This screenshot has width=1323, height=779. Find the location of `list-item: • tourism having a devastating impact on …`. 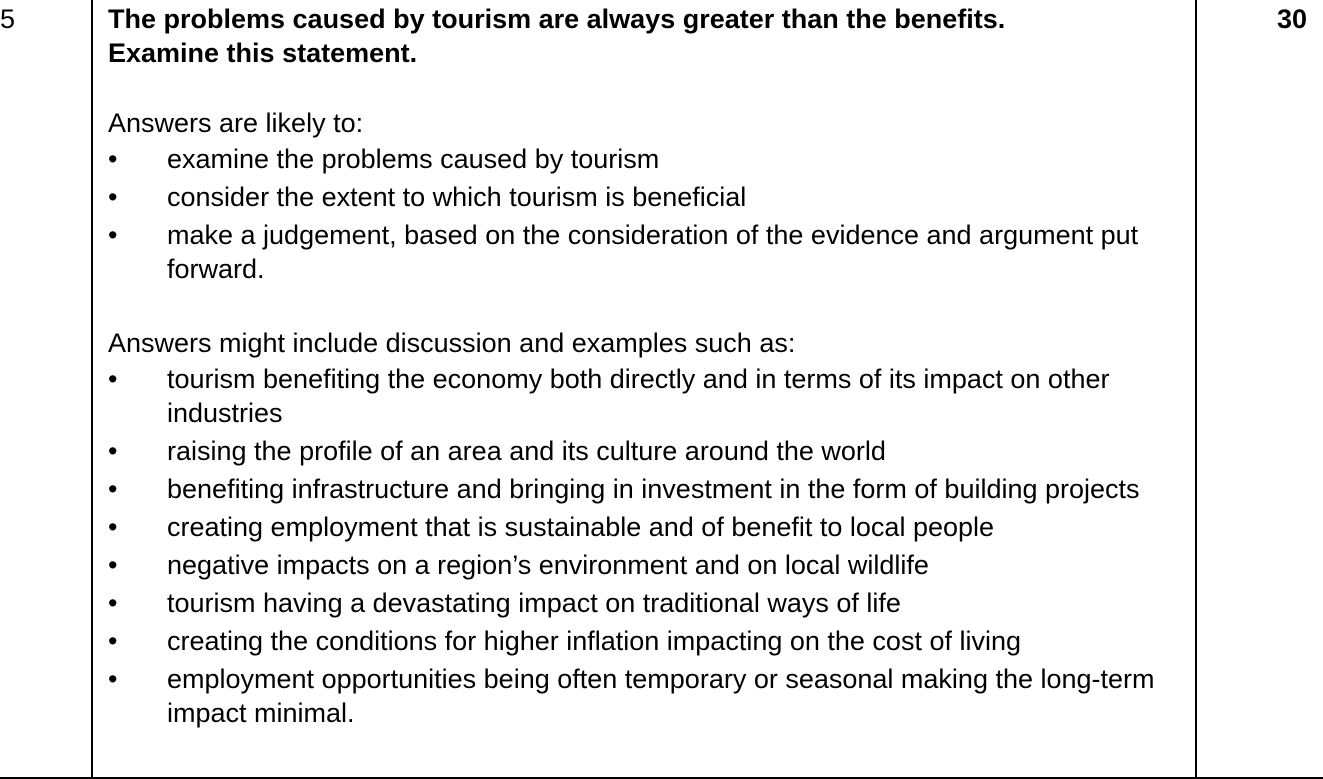

list-item: • tourism having a devastating impact on … is located at coordinates (504, 603).